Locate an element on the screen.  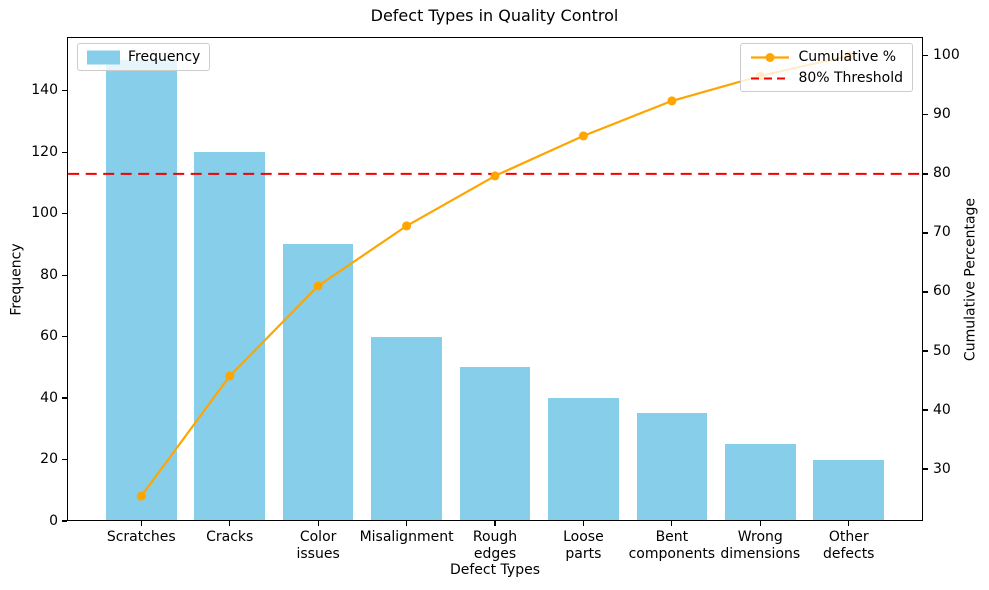
legend-frequency-label: Frequency is located at coordinates (164, 57).